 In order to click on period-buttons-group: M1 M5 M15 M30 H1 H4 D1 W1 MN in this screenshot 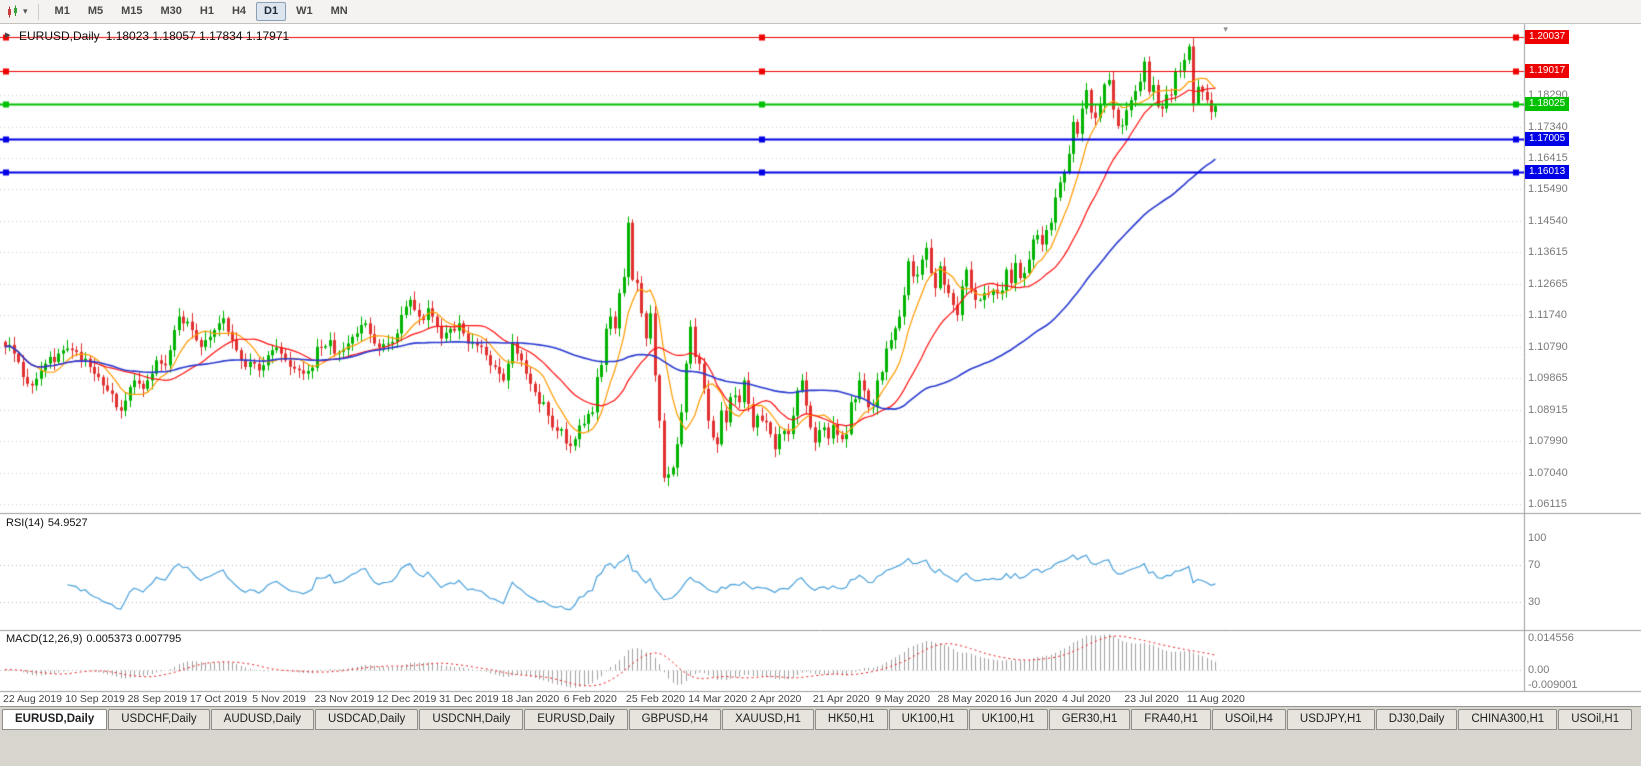, I will do `click(201, 11)`.